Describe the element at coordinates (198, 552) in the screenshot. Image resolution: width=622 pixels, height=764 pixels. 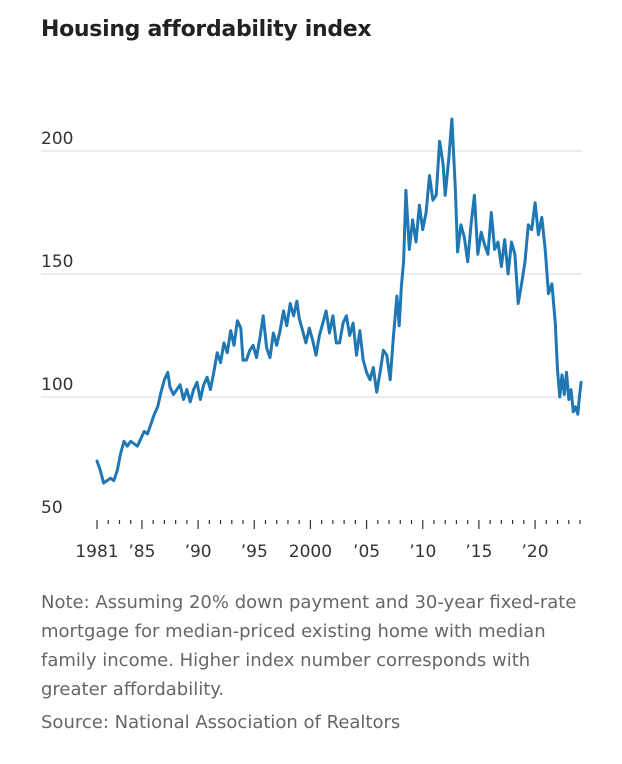
I see `x-tick-label-1990: ’90` at that location.